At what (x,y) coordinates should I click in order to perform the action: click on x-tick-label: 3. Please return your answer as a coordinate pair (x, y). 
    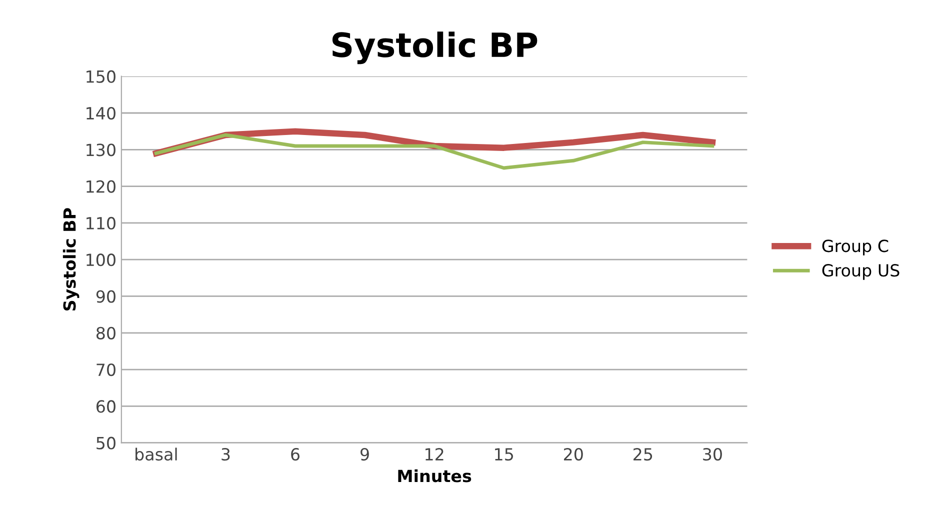
    Looking at the image, I should click on (226, 454).